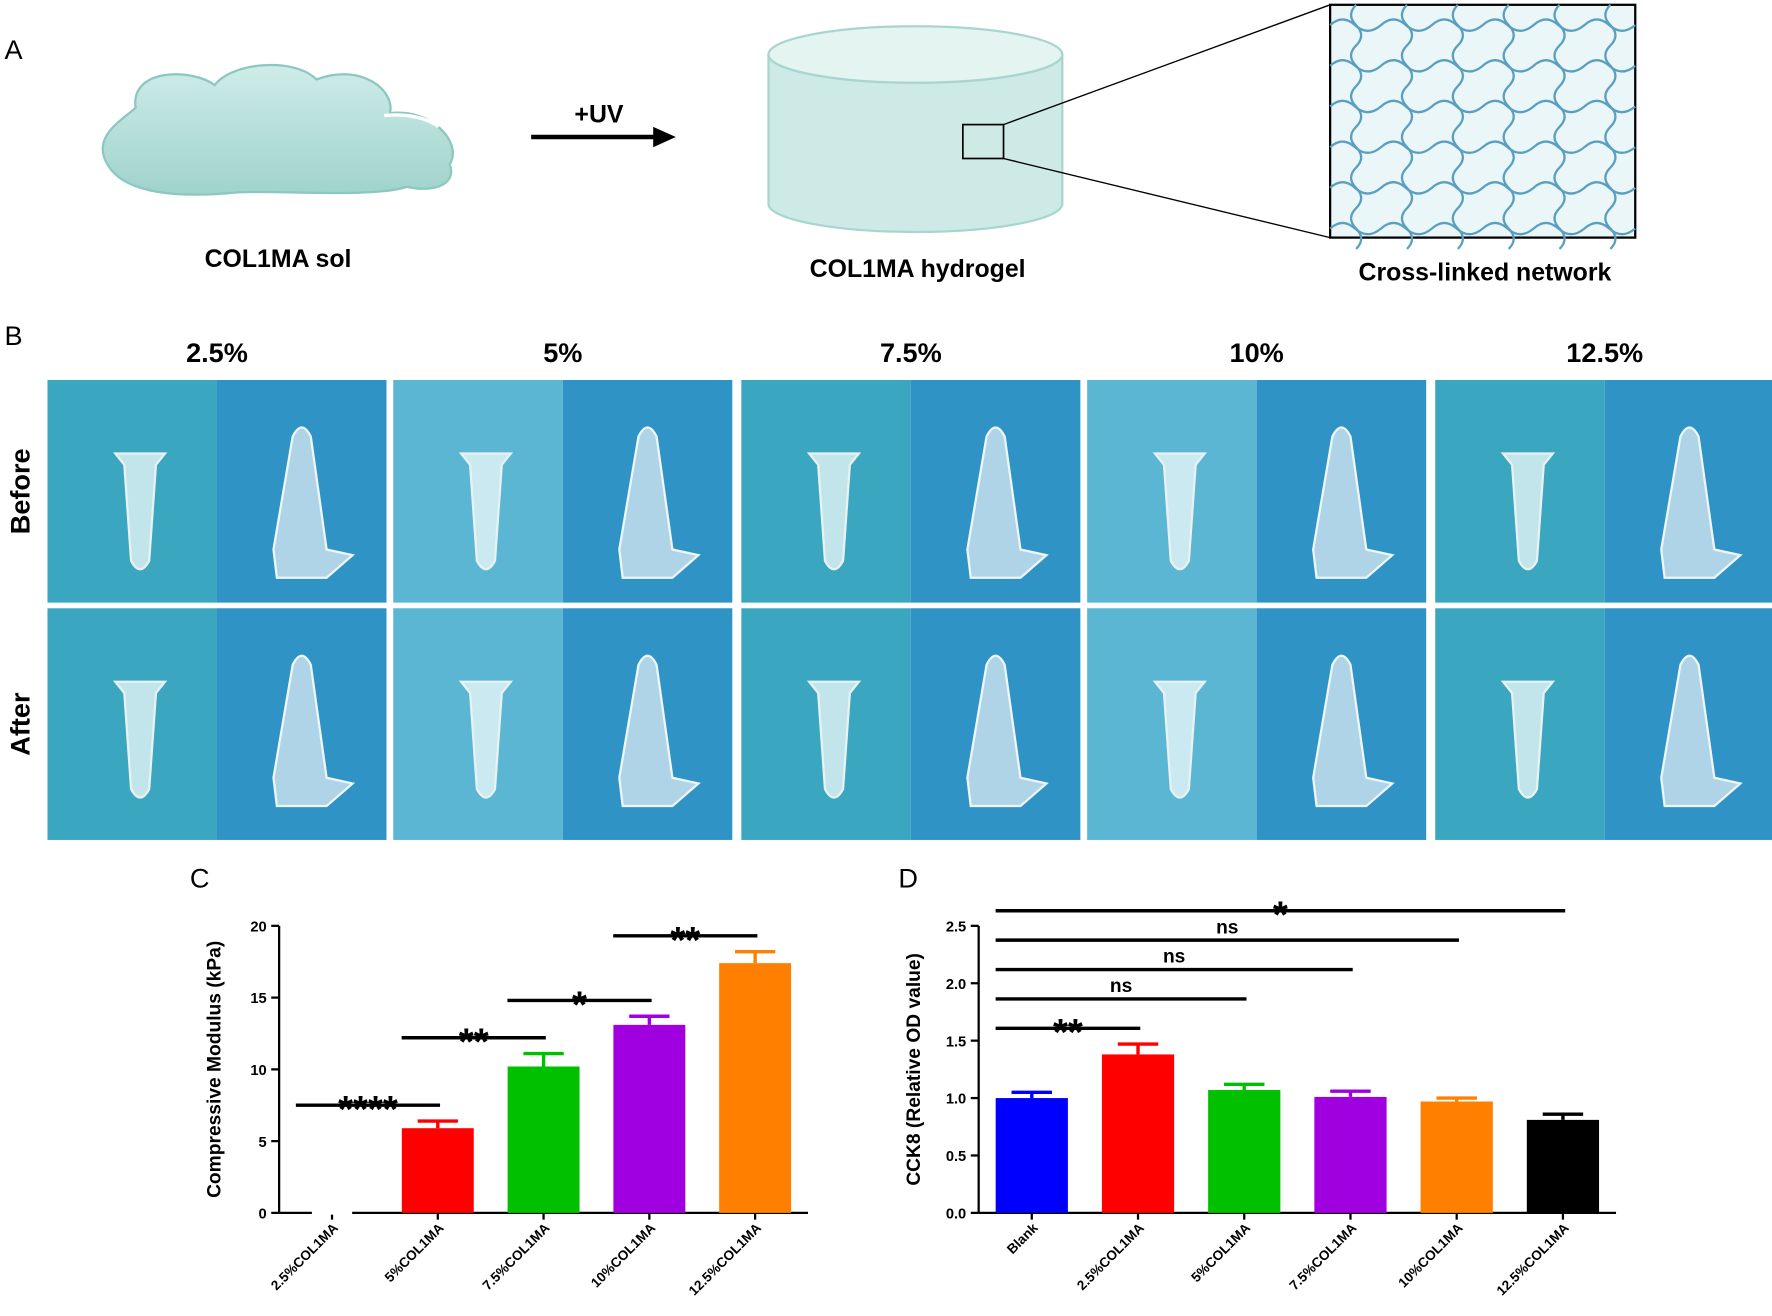 This screenshot has height=1316, width=1772. I want to click on hydrogel-label: COL1MA hydrogel, so click(918, 269).